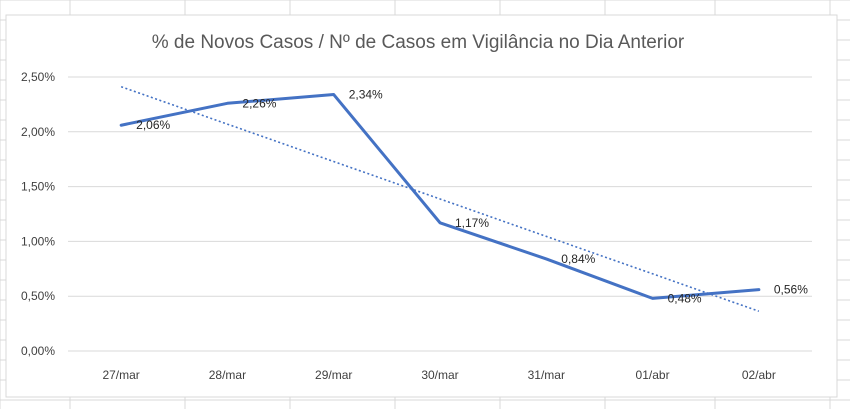 The width and height of the screenshot is (850, 409). Describe the element at coordinates (153, 125) in the screenshot. I see `data-label: 2,06%` at that location.